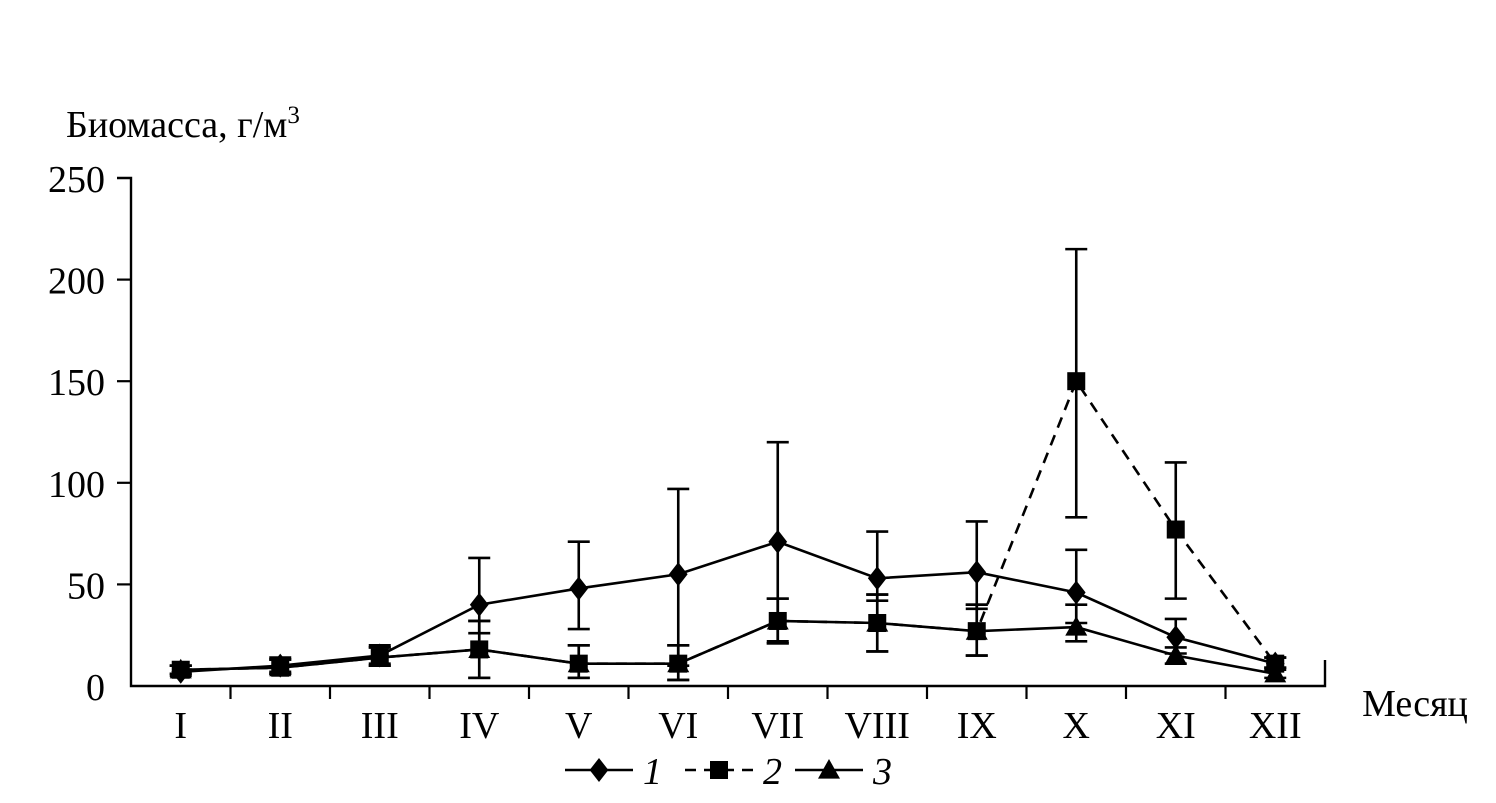 Image resolution: width=1496 pixels, height=803 pixels. Describe the element at coordinates (1275, 726) in the screenshot. I see `x-tick-label: XII` at that location.